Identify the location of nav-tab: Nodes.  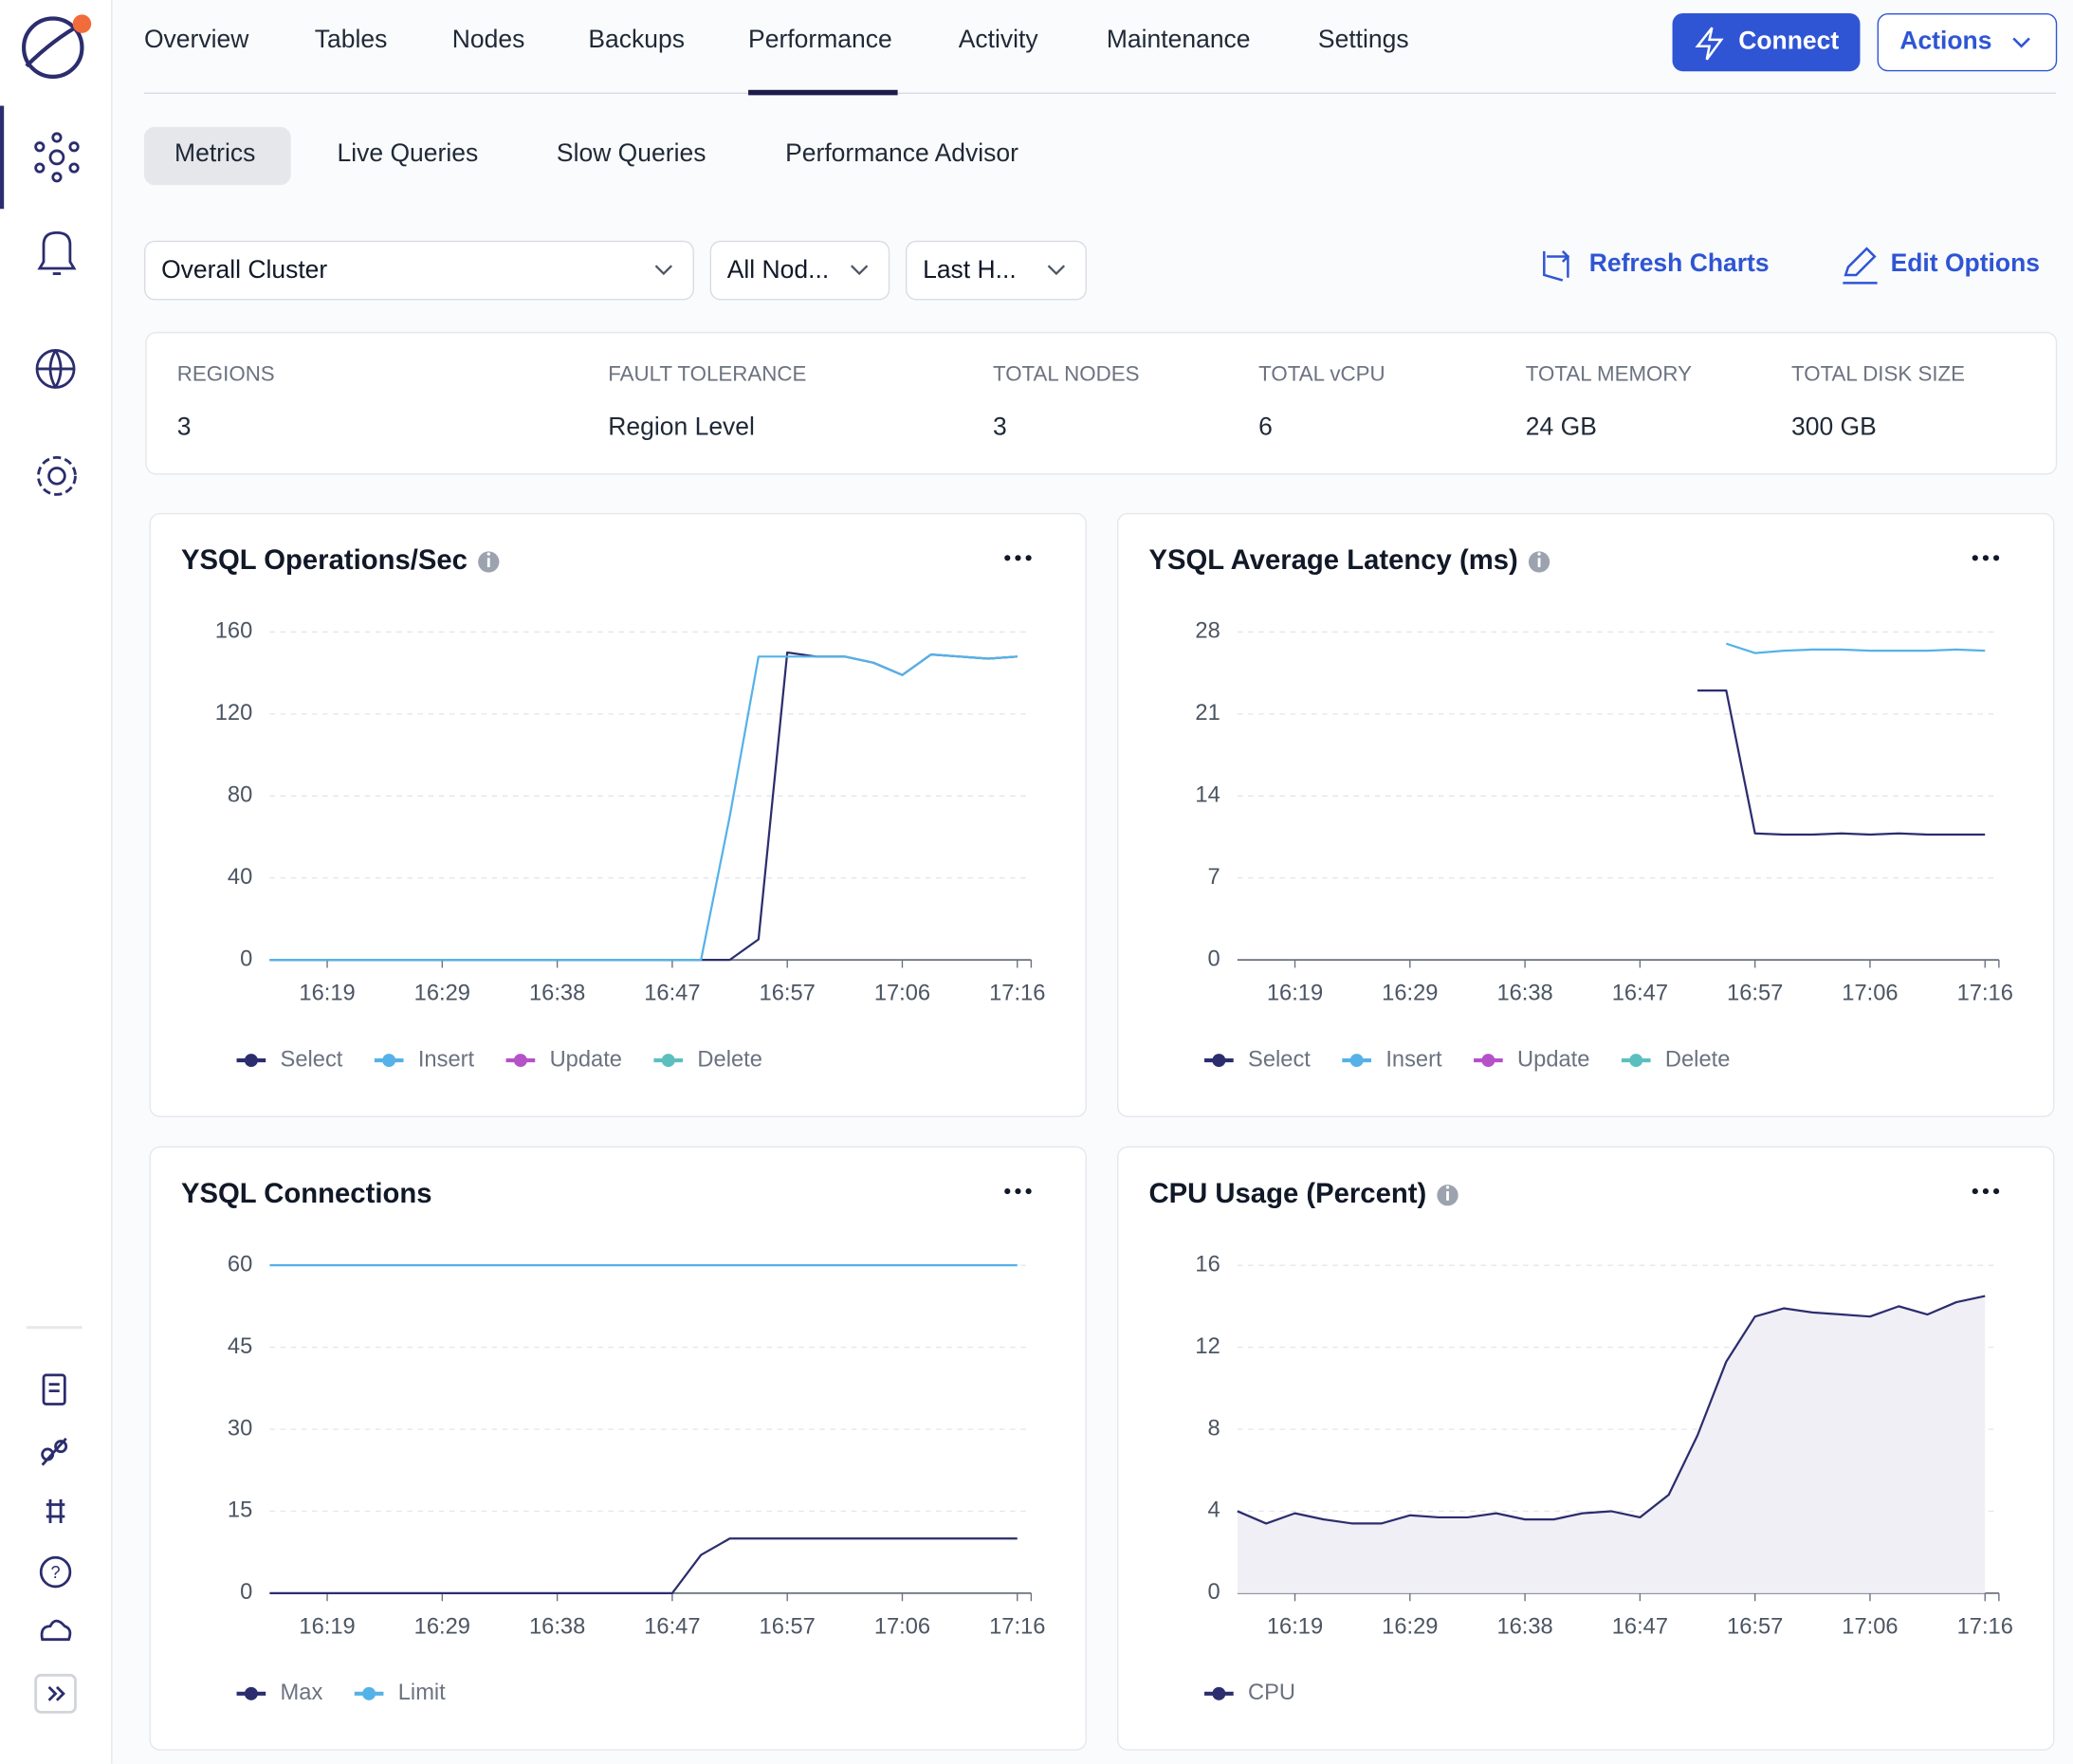
(488, 42).